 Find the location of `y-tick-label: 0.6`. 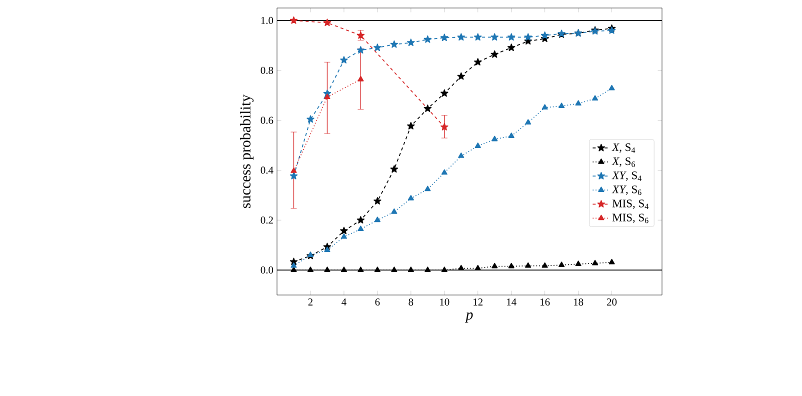

y-tick-label: 0.6 is located at coordinates (267, 120).